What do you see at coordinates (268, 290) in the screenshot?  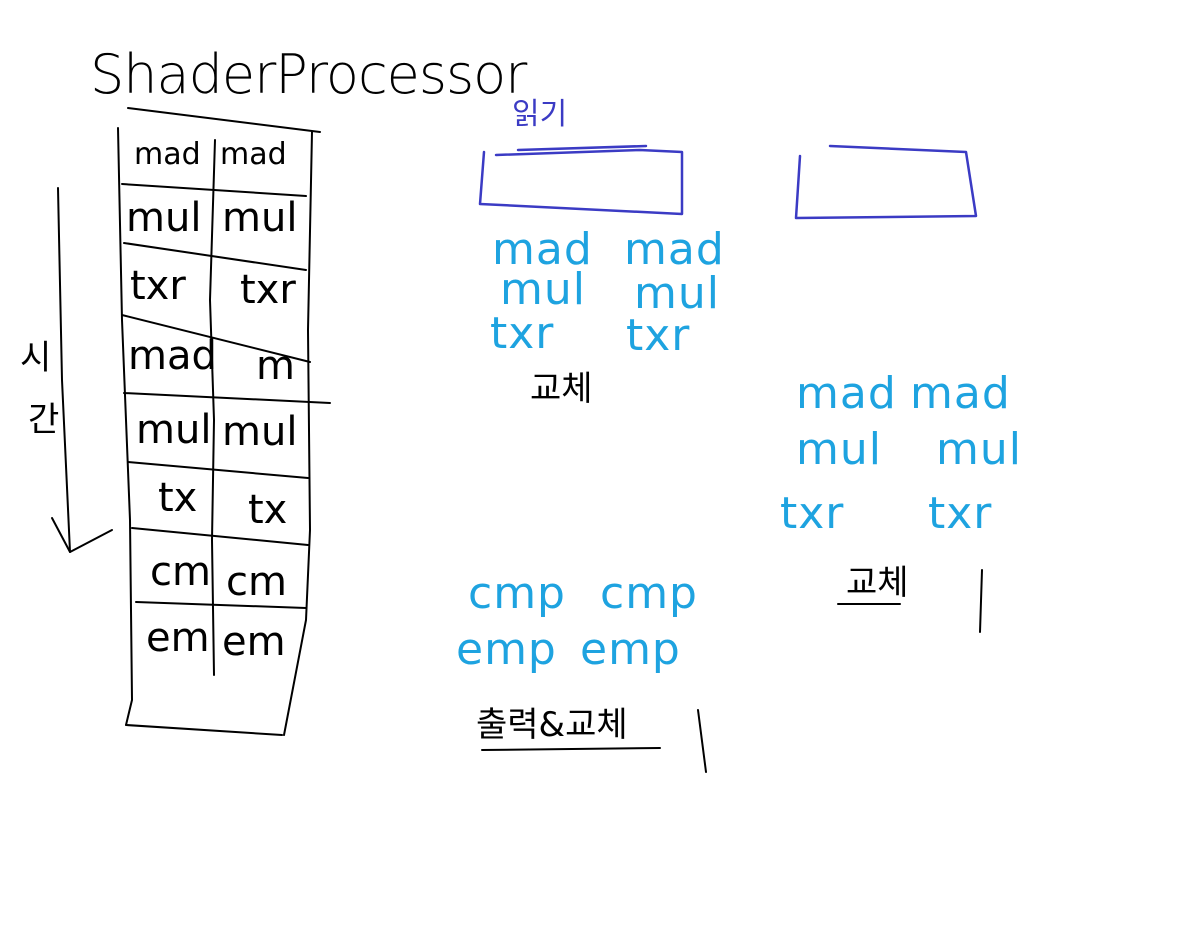 I see `table-cell-right: txr` at bounding box center [268, 290].